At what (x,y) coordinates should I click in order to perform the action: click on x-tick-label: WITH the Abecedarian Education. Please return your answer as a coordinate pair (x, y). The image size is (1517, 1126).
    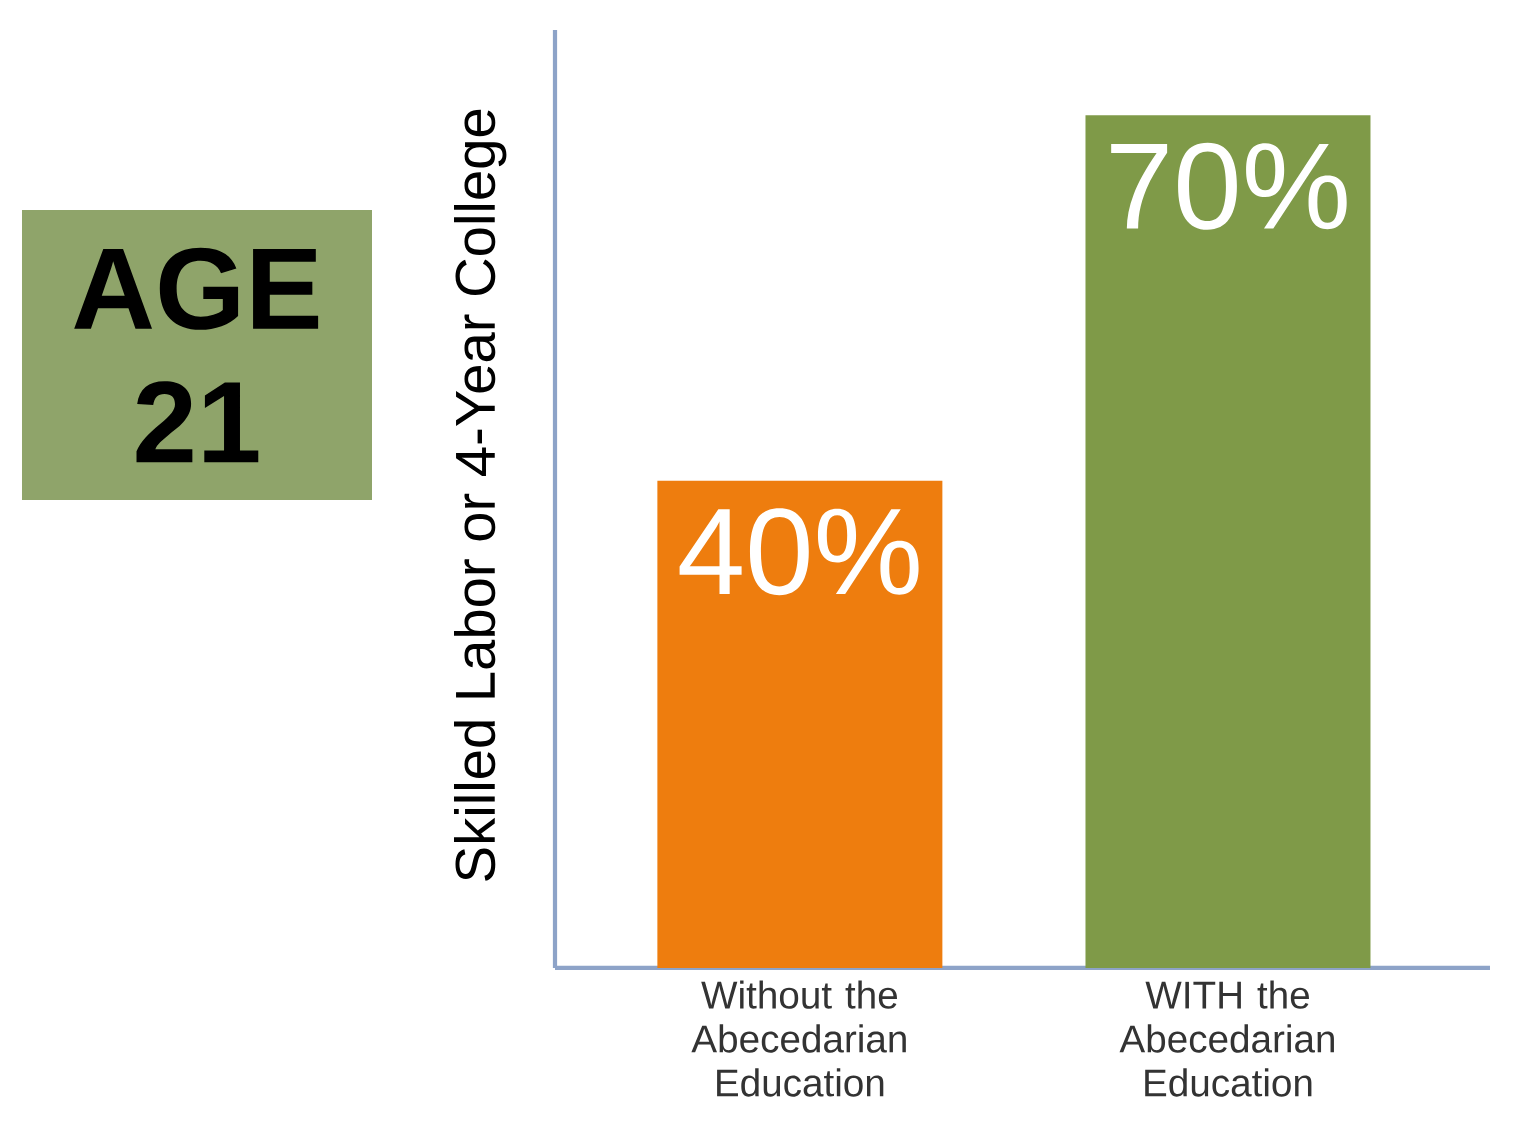
    Looking at the image, I should click on (1226, 1038).